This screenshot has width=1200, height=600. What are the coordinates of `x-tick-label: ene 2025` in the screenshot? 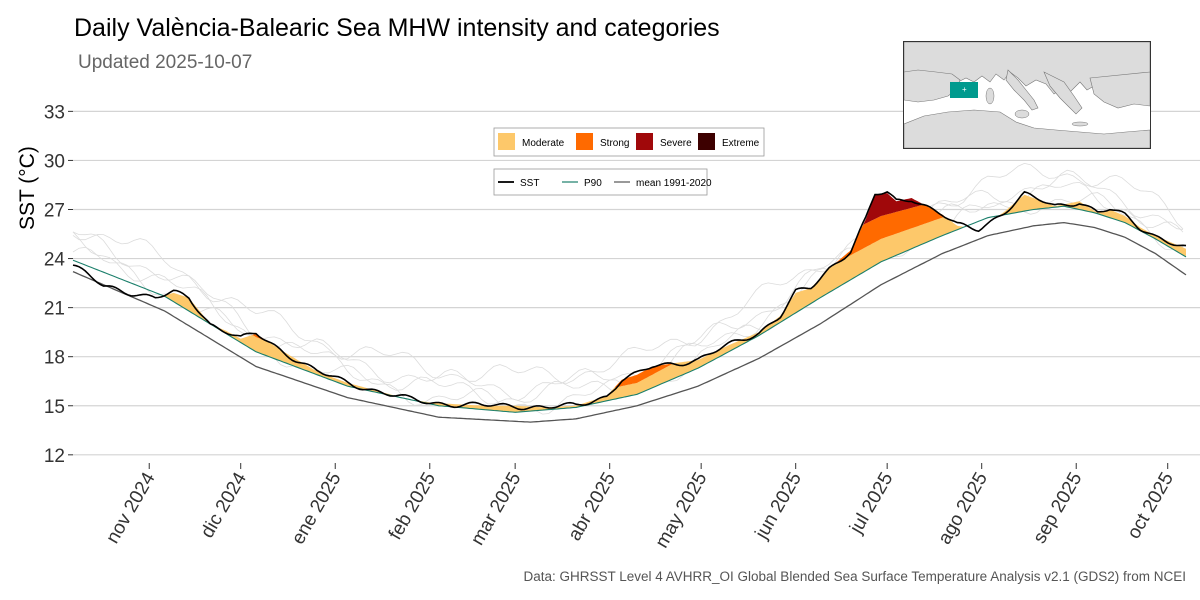 It's located at (317, 508).